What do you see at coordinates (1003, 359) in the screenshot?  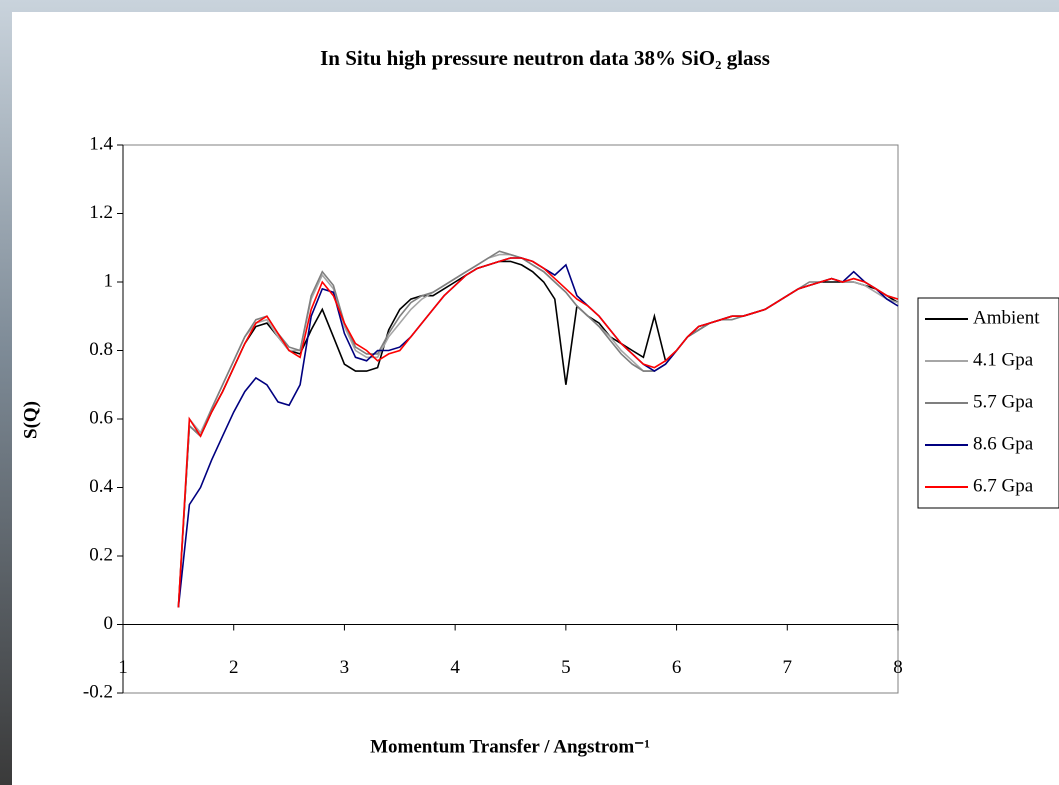 I see `legend-label: 4.1 Gpa` at bounding box center [1003, 359].